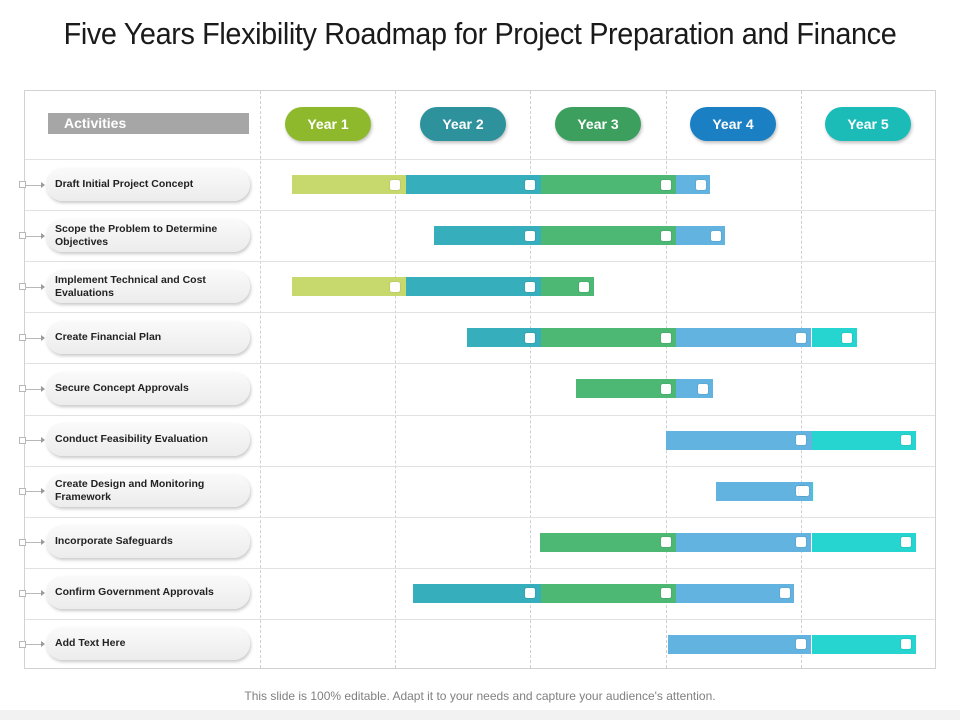 This screenshot has height=720, width=960. I want to click on activity-label: Secure Concept Approvals, so click(122, 388).